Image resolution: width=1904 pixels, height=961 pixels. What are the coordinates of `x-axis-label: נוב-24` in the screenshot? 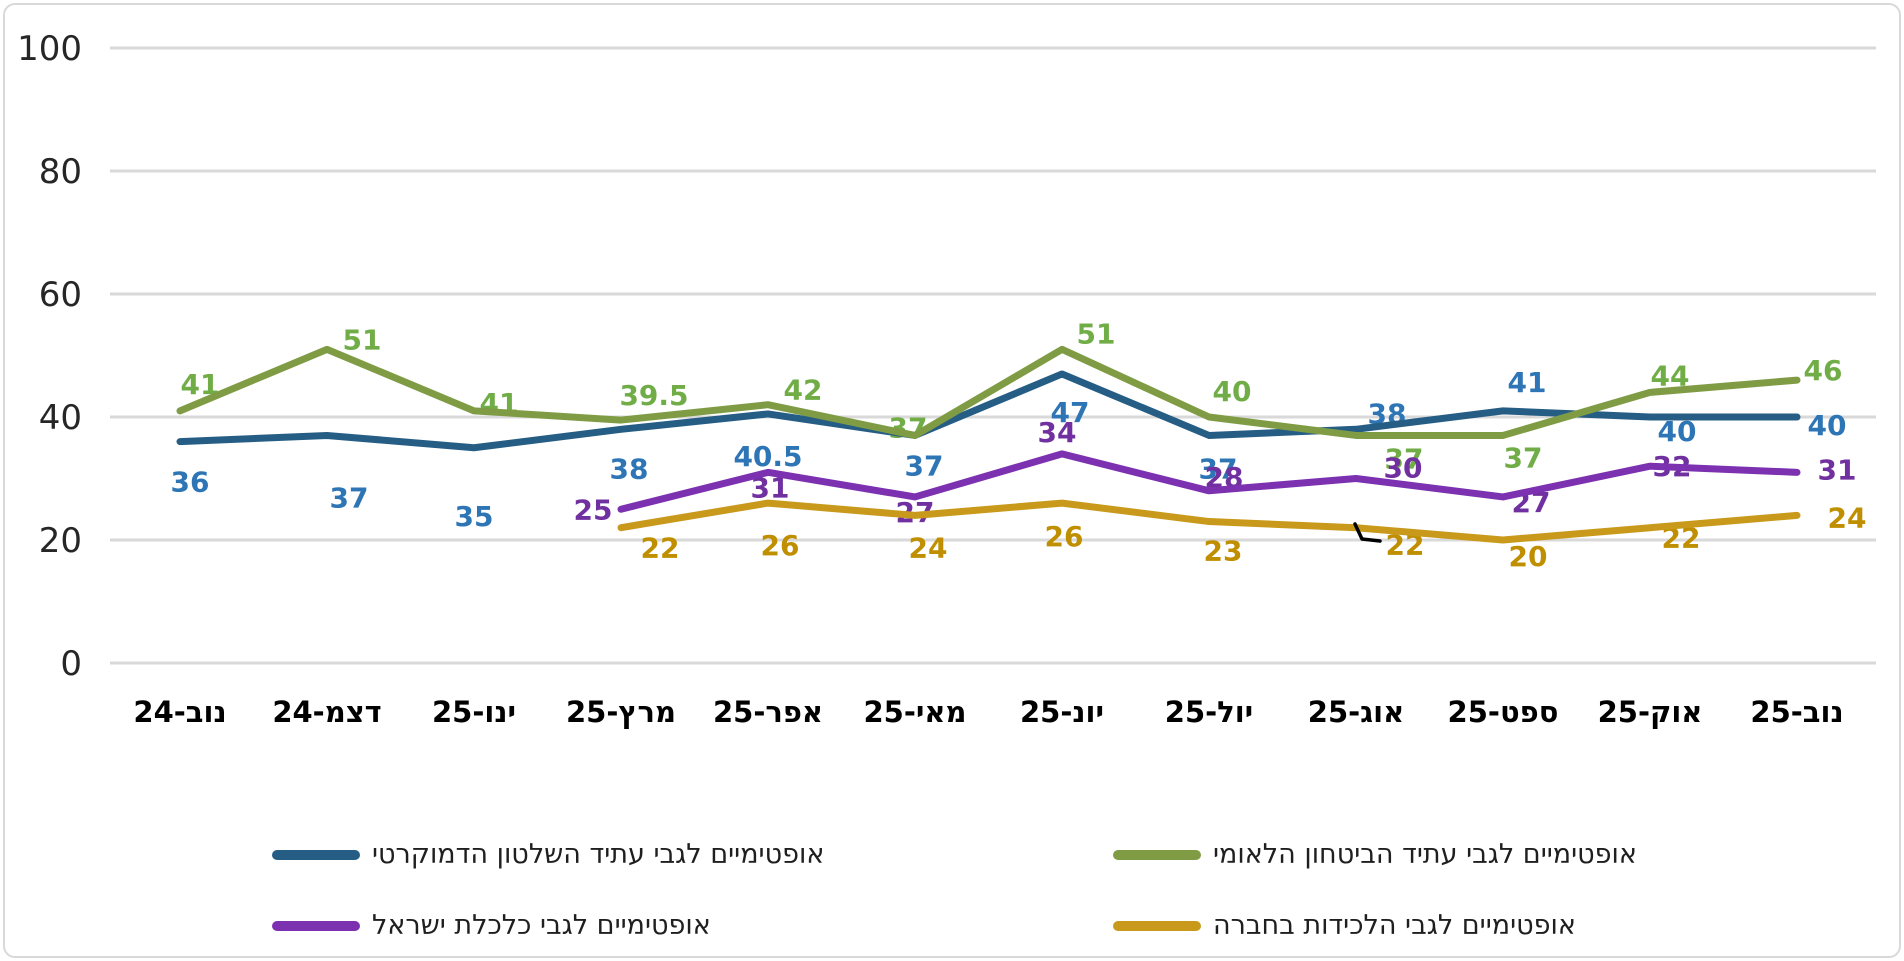 It's located at (179, 712).